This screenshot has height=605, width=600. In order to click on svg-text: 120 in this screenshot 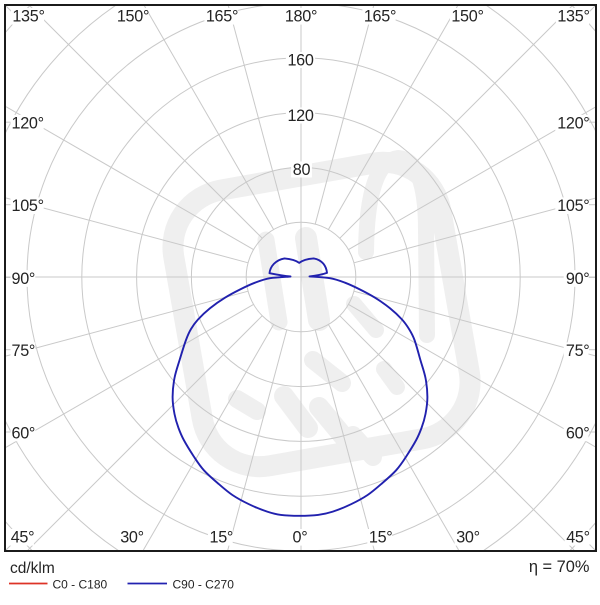, I will do `click(300, 116)`.